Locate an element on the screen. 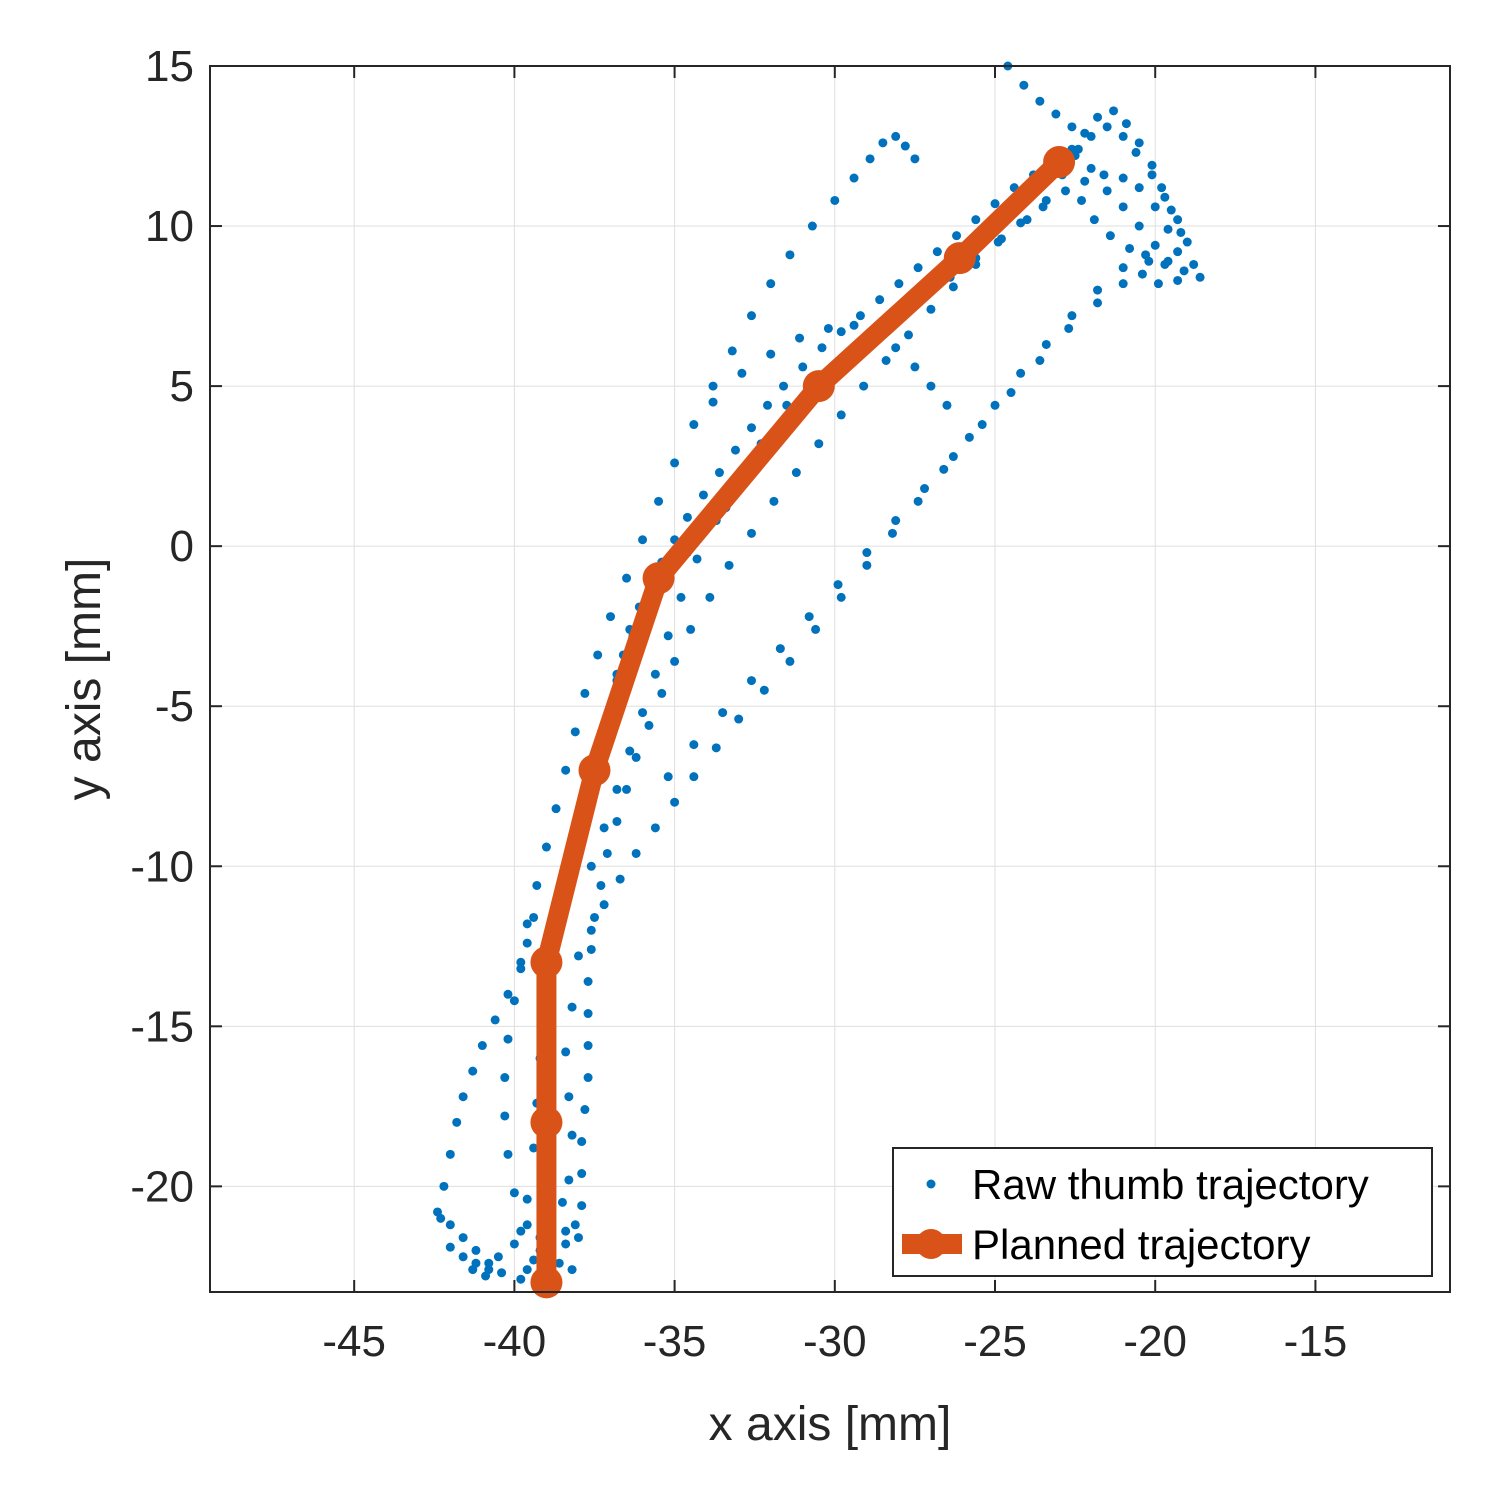 This screenshot has height=1491, width=1509. y-tick-labels: -20 -15 -10 -5 0 5 10 15 is located at coordinates (162, 626).